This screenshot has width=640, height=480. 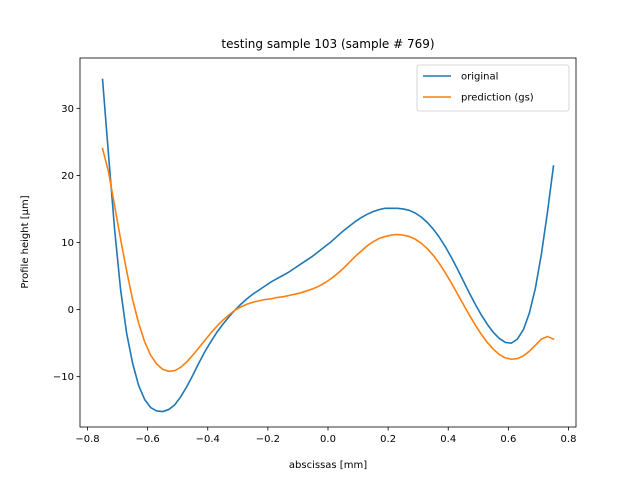 I want to click on y-tick-label: 20, so click(x=67, y=176).